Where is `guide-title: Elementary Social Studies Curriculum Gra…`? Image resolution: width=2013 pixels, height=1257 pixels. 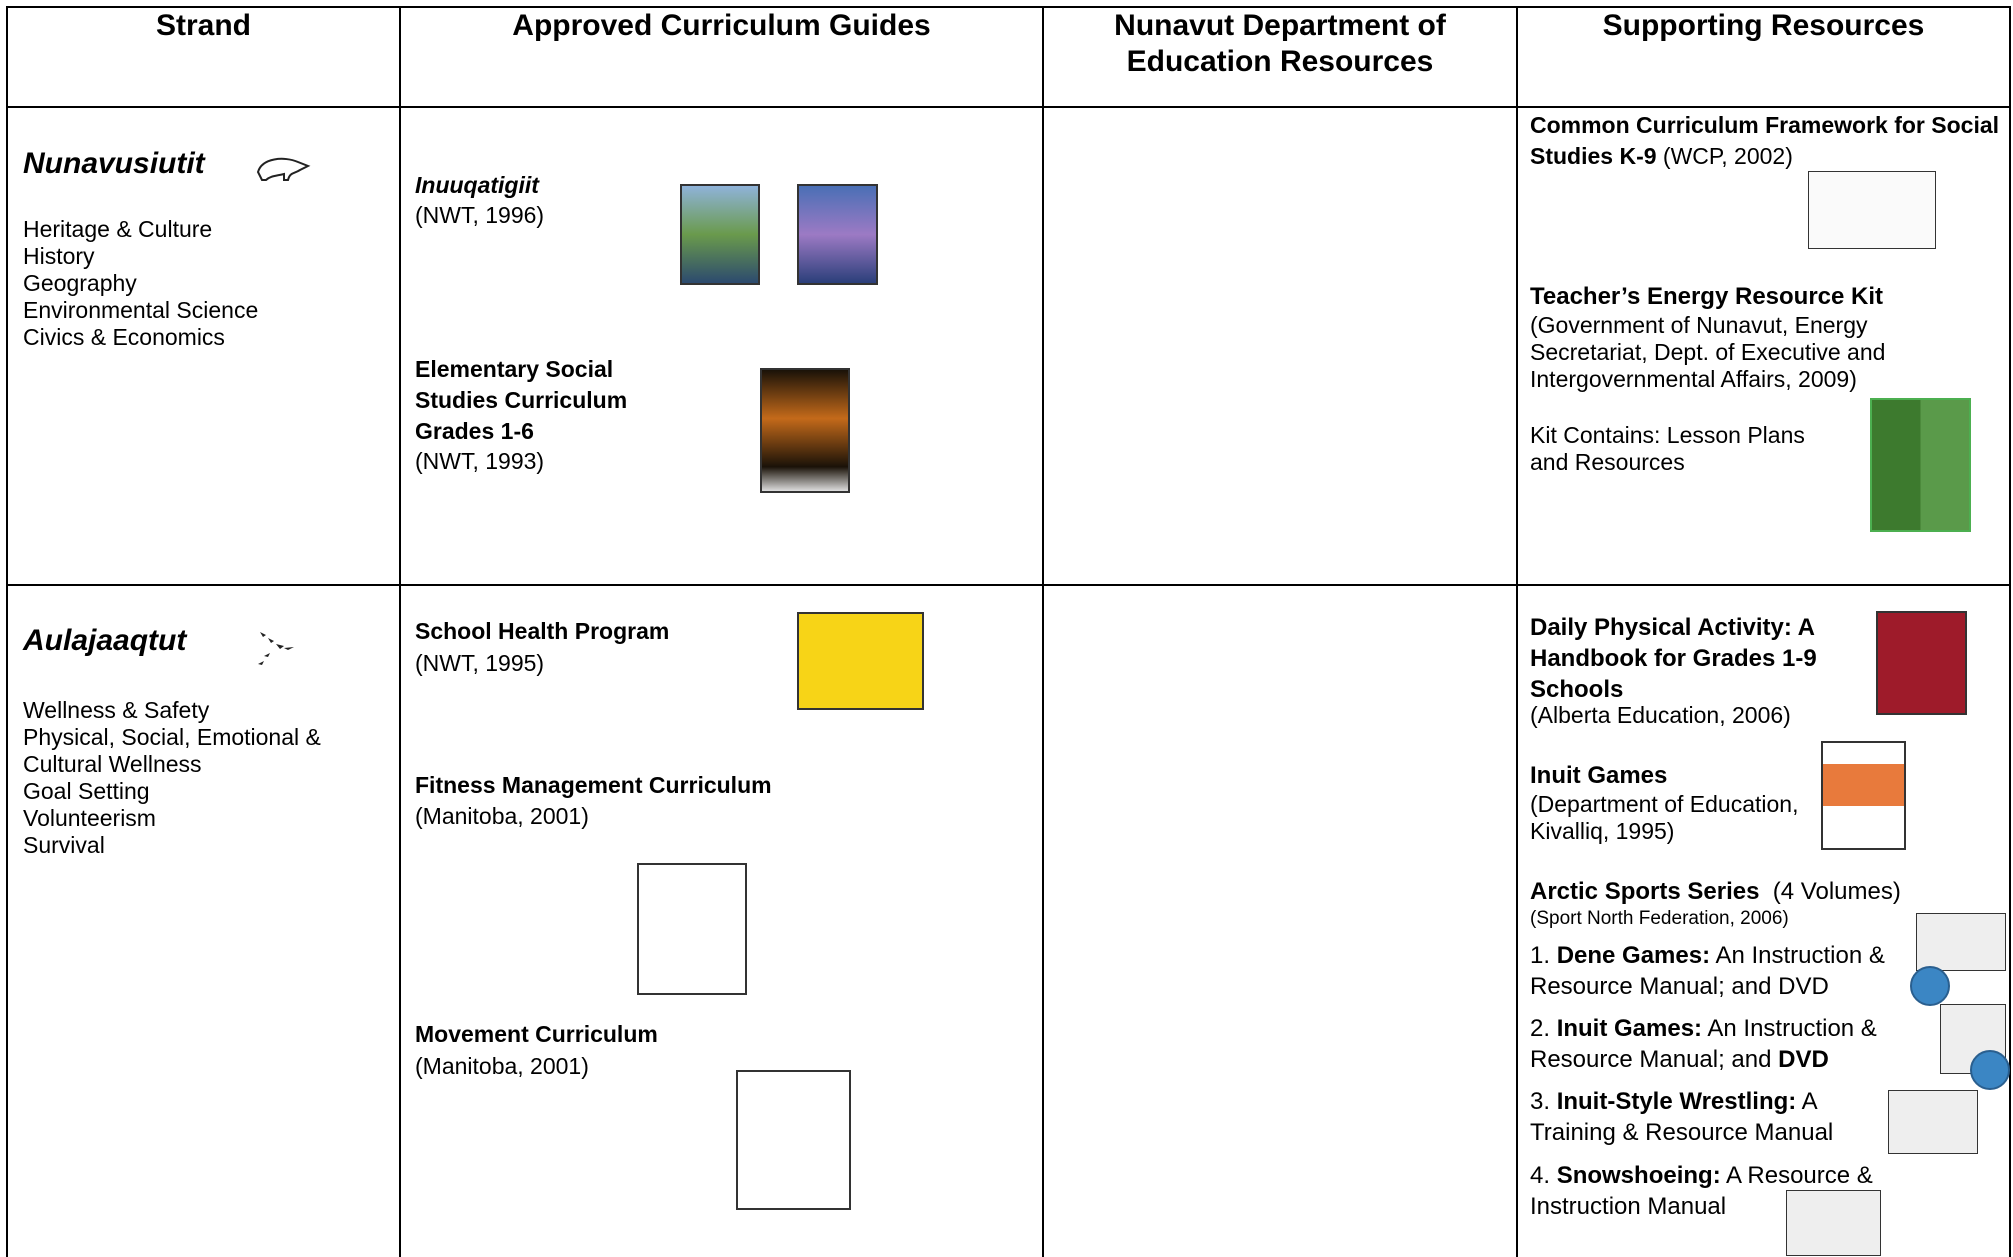
guide-title: Elementary Social Studies Curriculum Gra… is located at coordinates (521, 400).